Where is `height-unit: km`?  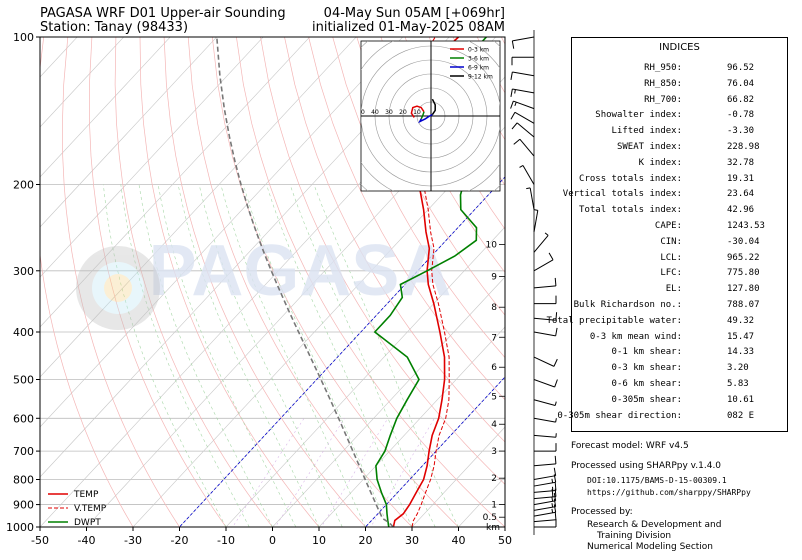 height-unit: km is located at coordinates (493, 528).